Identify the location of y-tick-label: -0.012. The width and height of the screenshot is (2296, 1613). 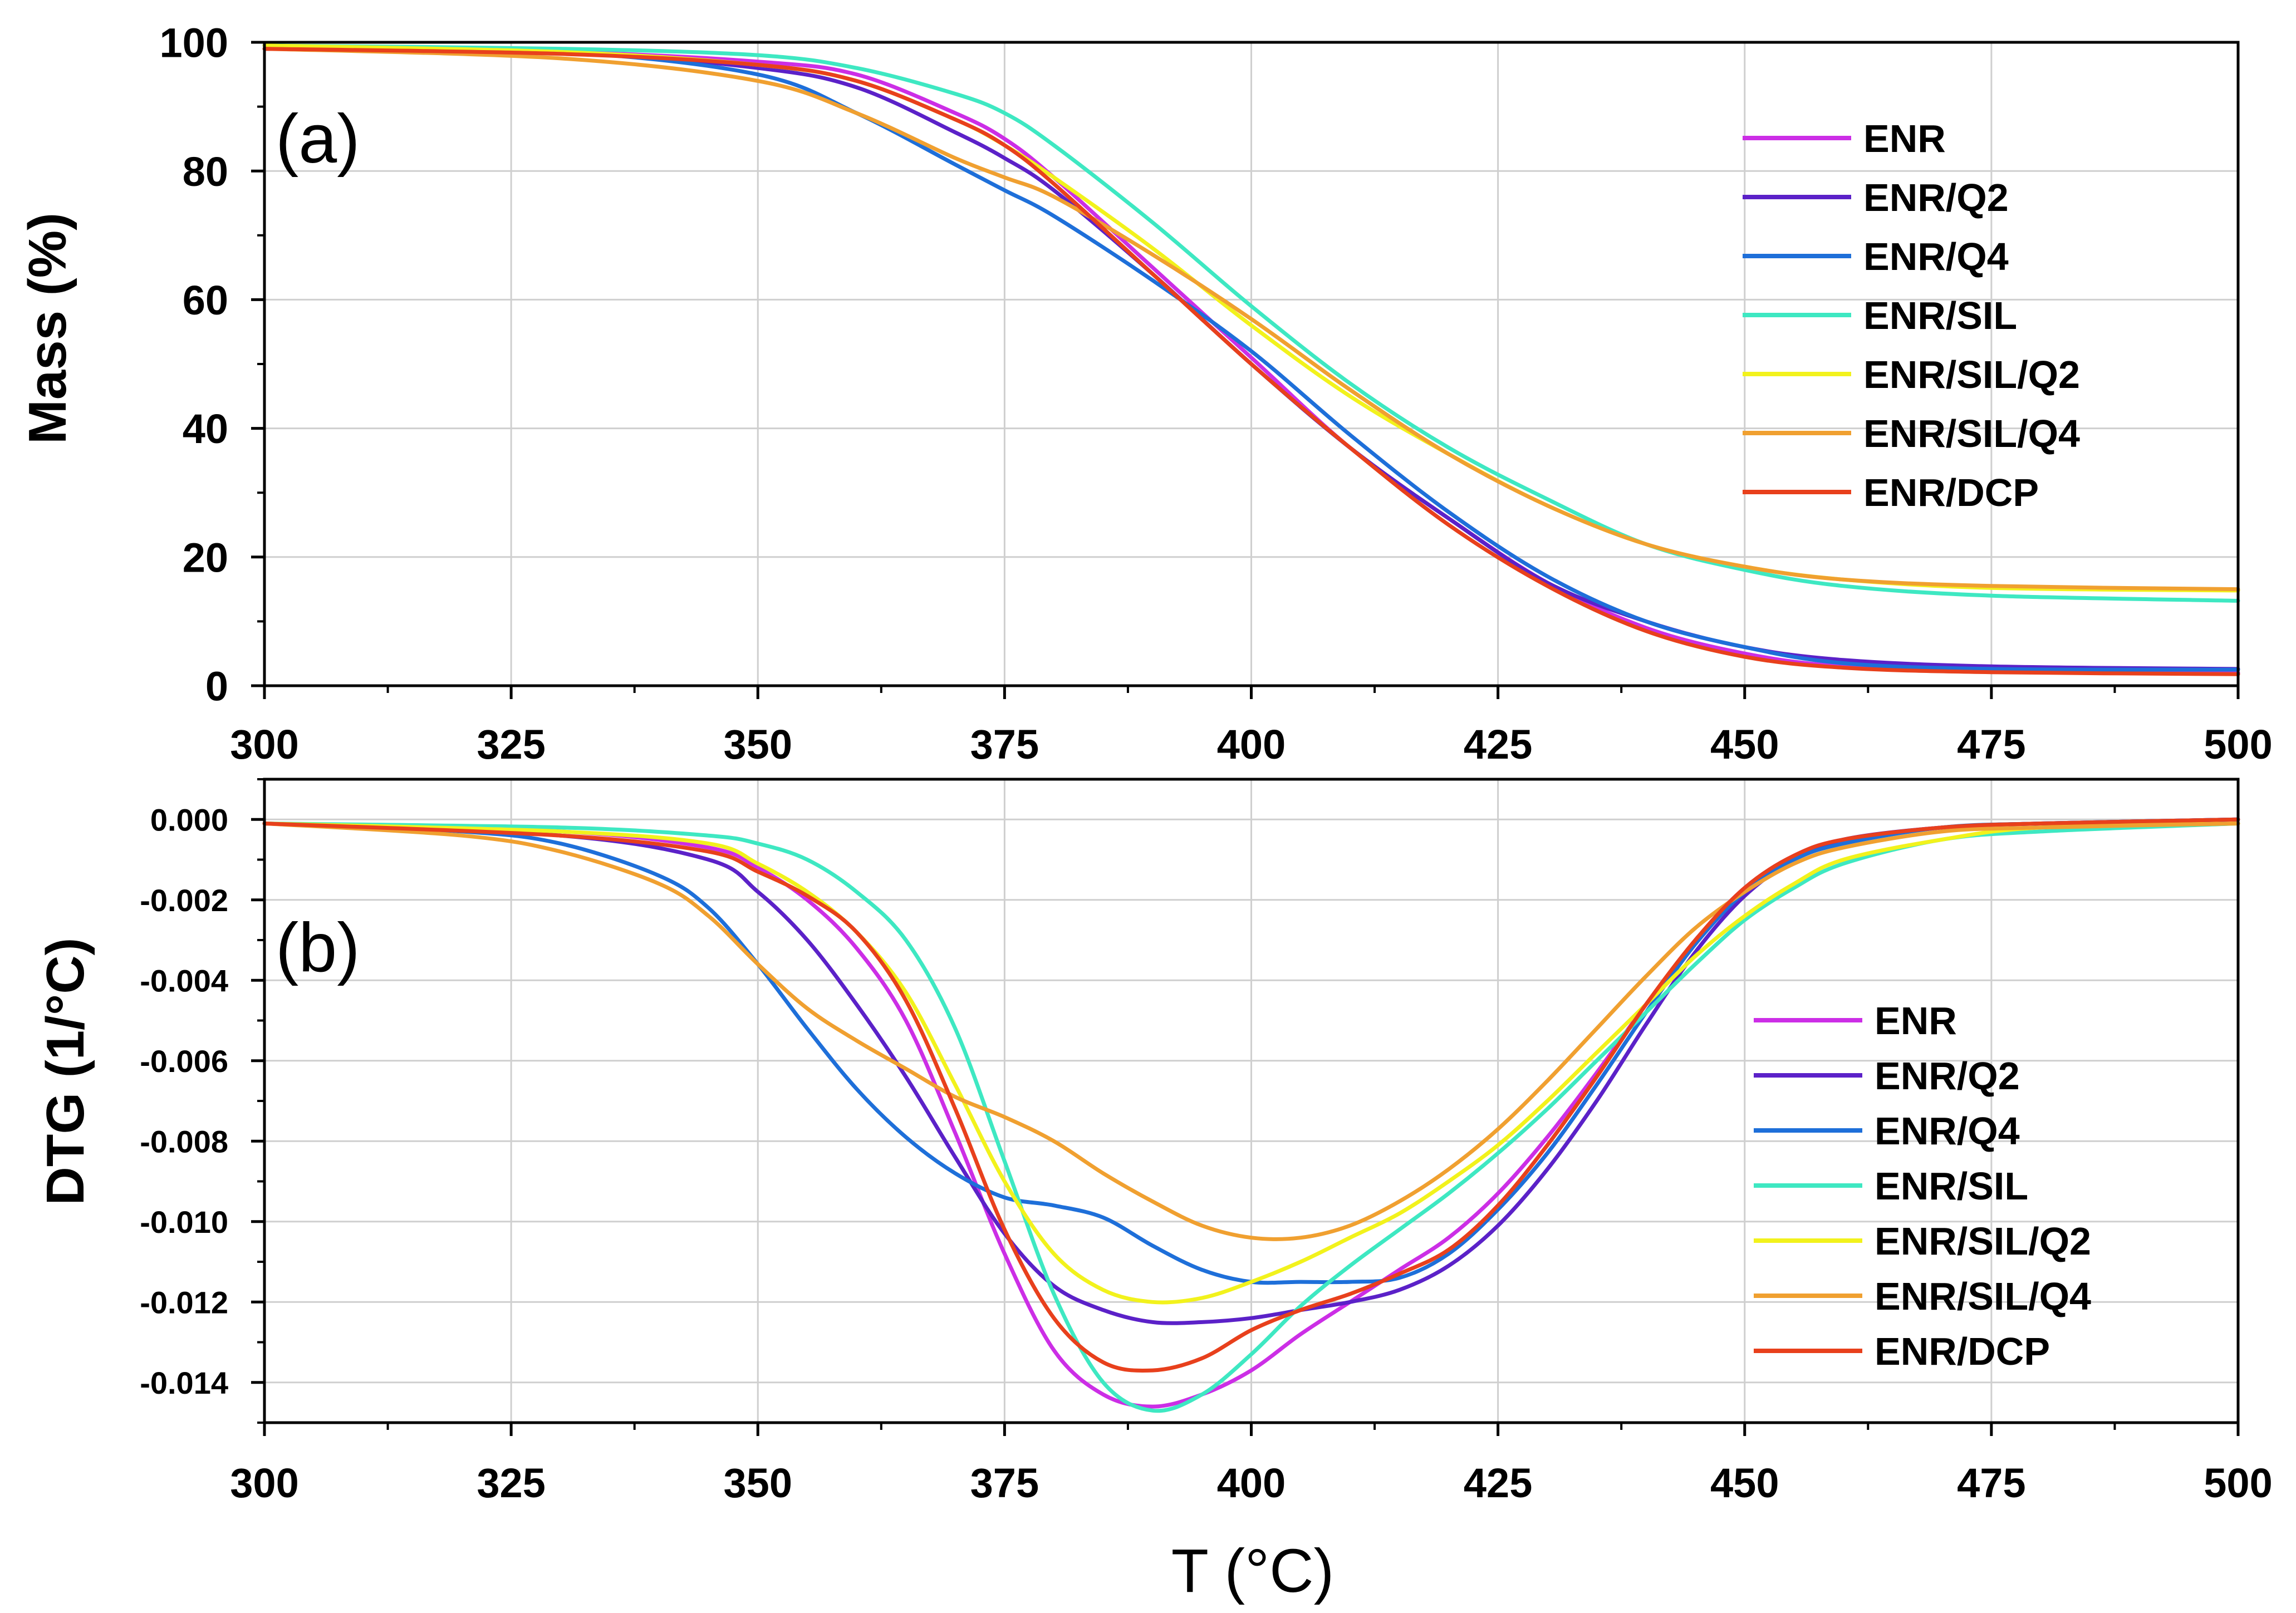
(184, 1302).